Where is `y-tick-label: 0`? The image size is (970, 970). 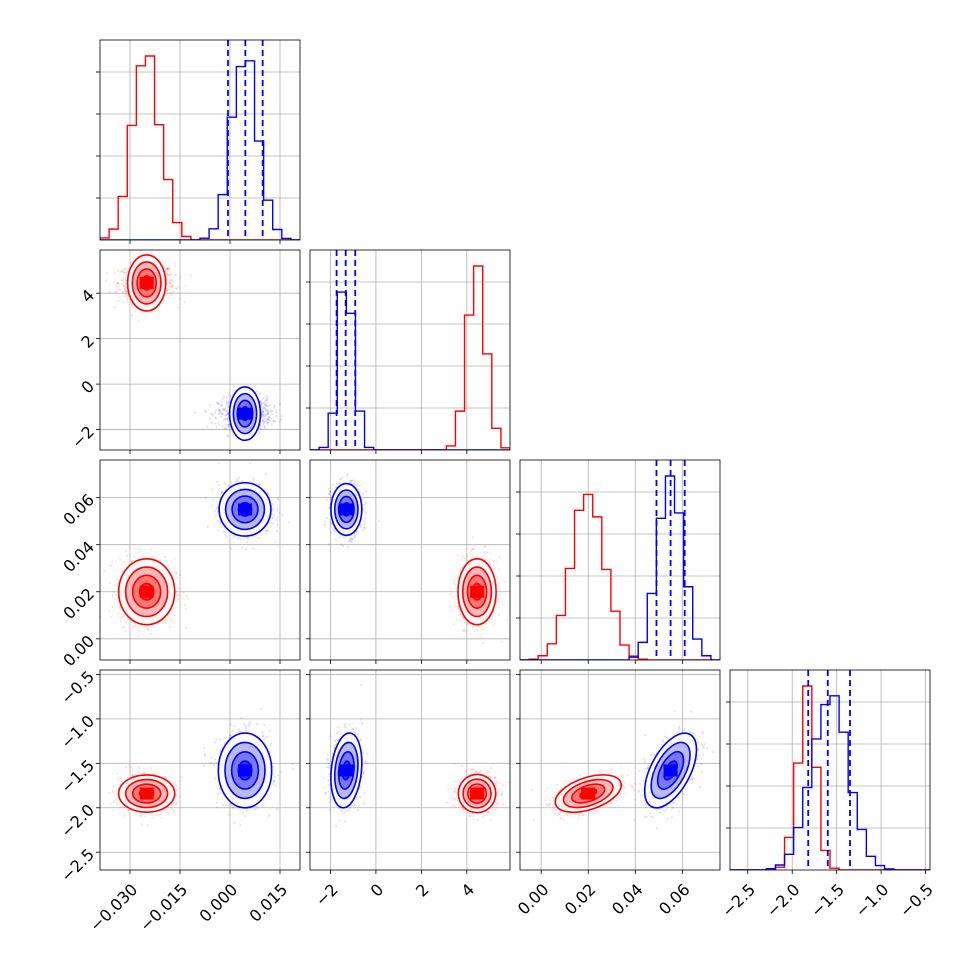 y-tick-label: 0 is located at coordinates (87, 387).